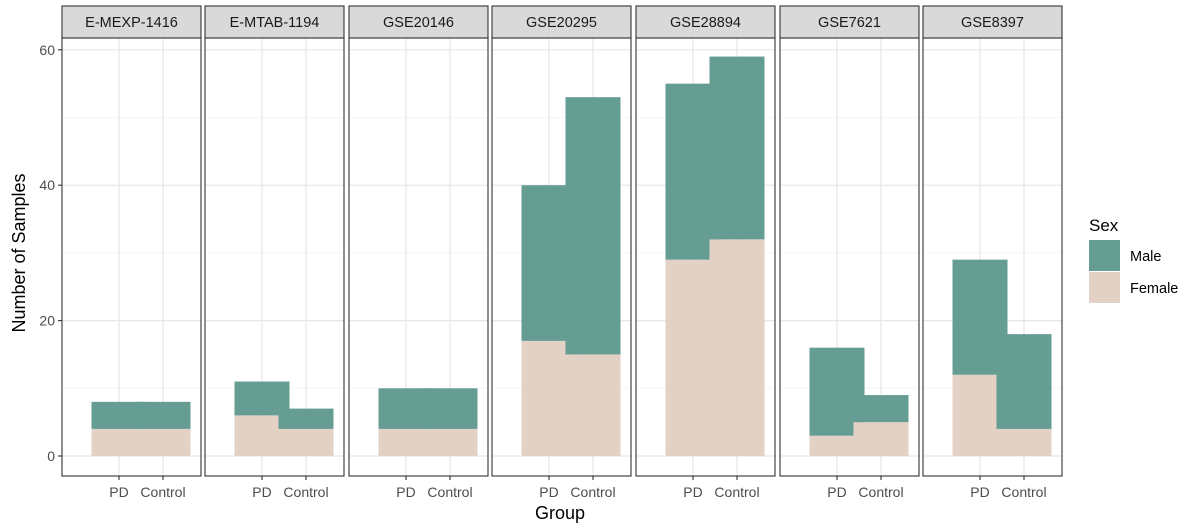  I want to click on legend-label: Female, so click(1154, 289).